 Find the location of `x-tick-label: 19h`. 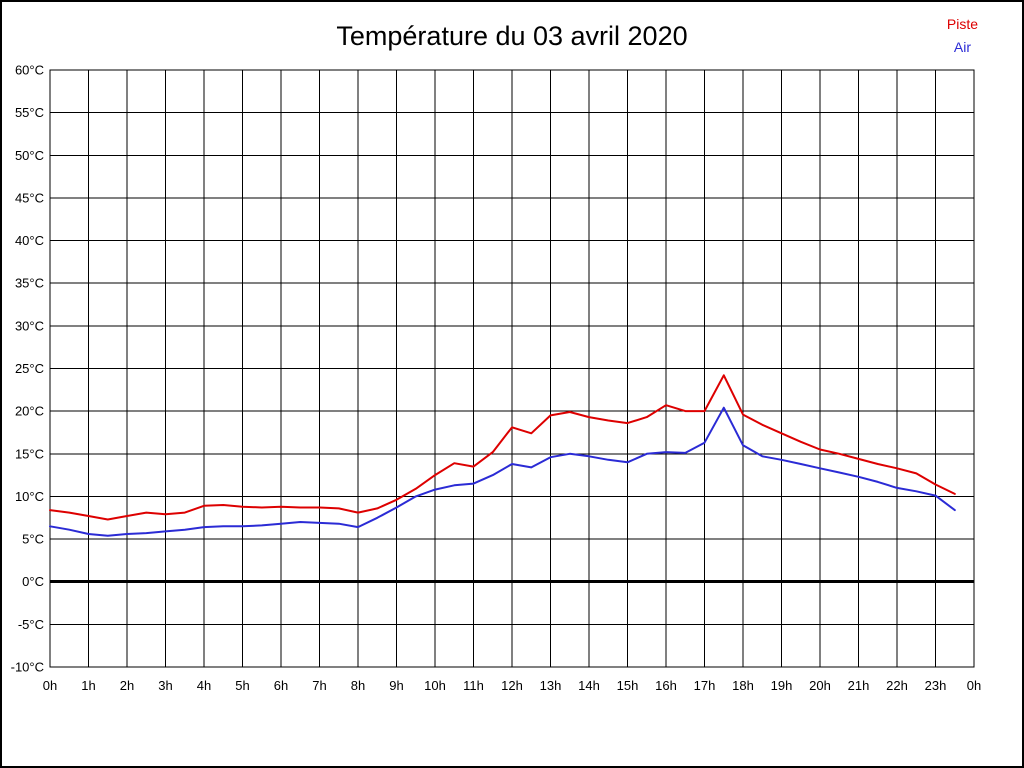

x-tick-label: 19h is located at coordinates (782, 685).